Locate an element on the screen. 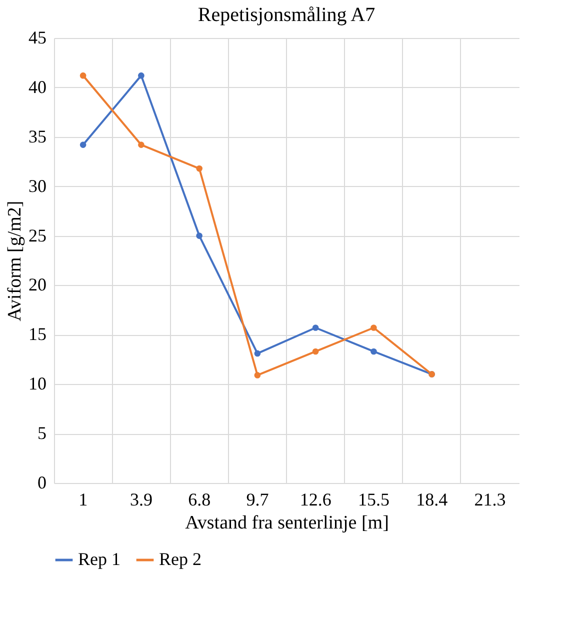 The image size is (566, 617). y-tick-label: 15 is located at coordinates (37, 334).